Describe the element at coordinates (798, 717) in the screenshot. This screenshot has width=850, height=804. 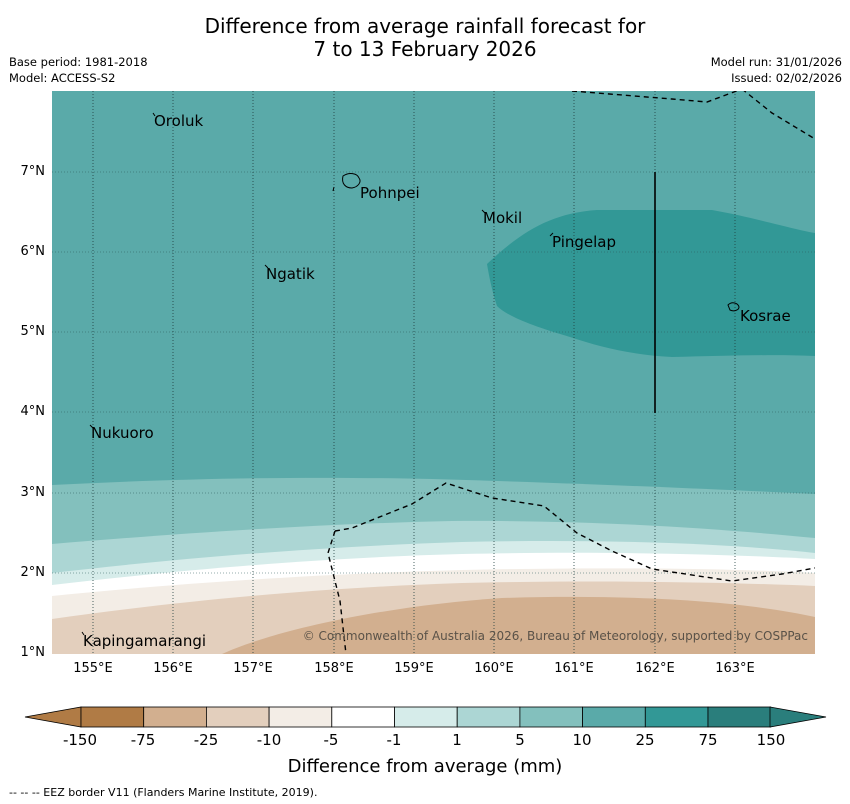
I see `colorbar-arrow-high` at that location.